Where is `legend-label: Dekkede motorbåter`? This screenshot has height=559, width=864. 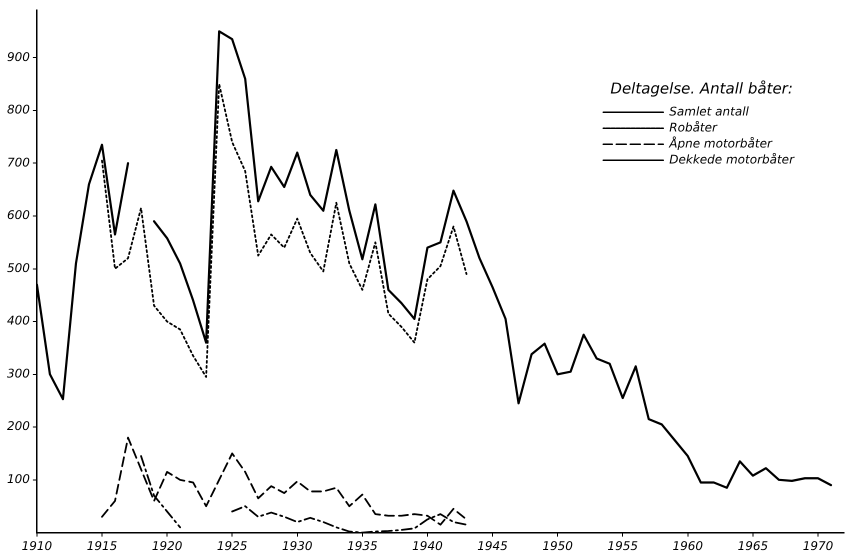 legend-label: Dekkede motorbåter is located at coordinates (732, 159).